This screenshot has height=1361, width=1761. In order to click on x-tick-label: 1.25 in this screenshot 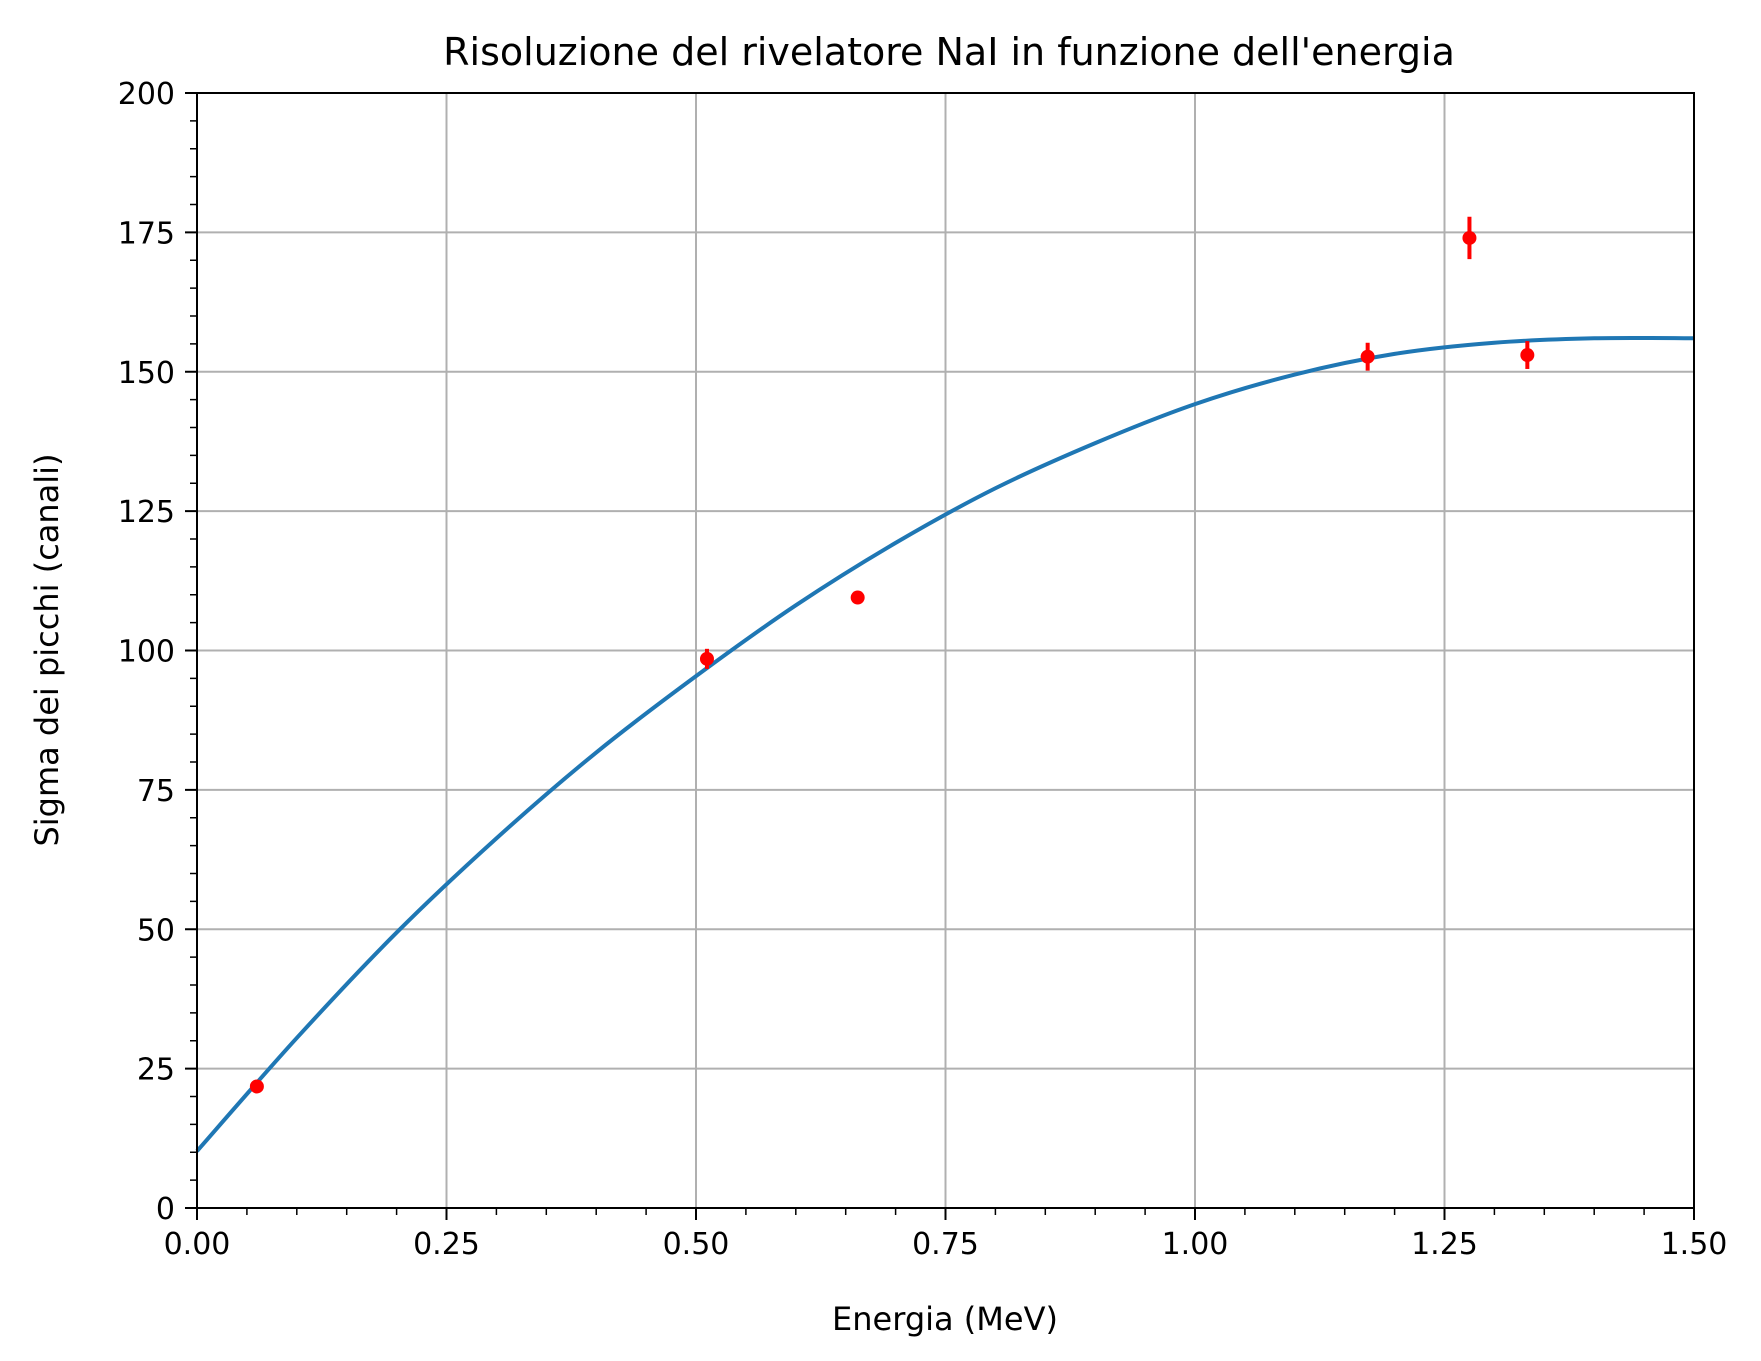, I will do `click(1444, 1244)`.